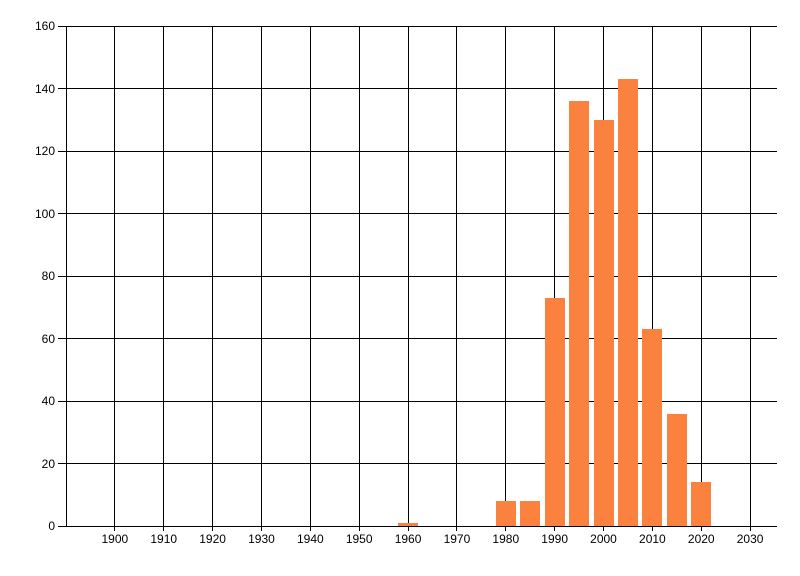 The image size is (800, 576). I want to click on y-tick-label: 40, so click(48, 401).